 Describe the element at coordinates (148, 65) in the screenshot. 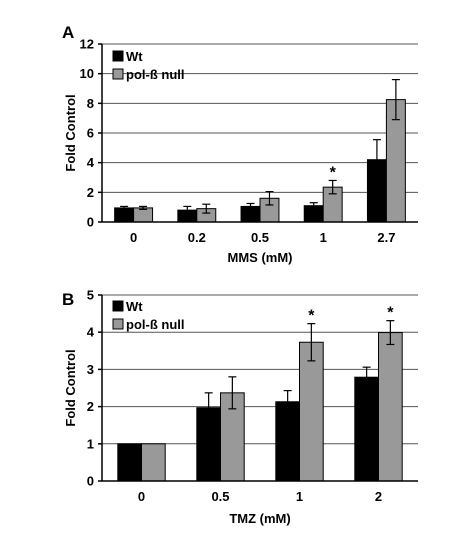

I see `panel-a-legend: Wt pol-ß null` at that location.